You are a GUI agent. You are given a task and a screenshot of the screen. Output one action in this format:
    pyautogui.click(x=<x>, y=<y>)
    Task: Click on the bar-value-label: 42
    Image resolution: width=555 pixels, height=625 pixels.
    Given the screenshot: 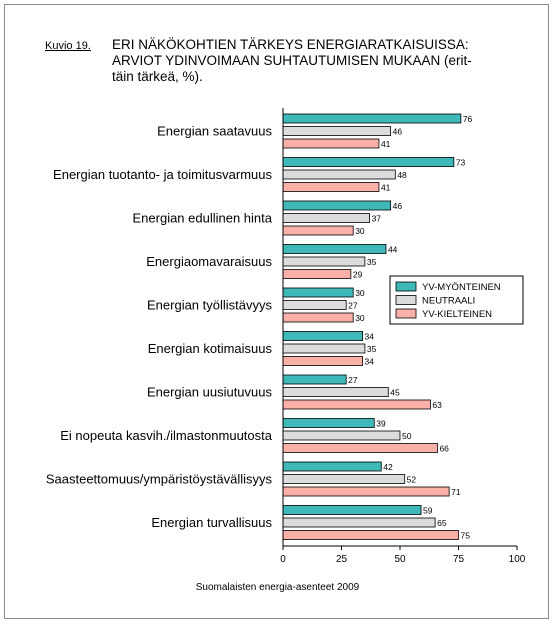 What is the action you would take?
    pyautogui.click(x=388, y=467)
    